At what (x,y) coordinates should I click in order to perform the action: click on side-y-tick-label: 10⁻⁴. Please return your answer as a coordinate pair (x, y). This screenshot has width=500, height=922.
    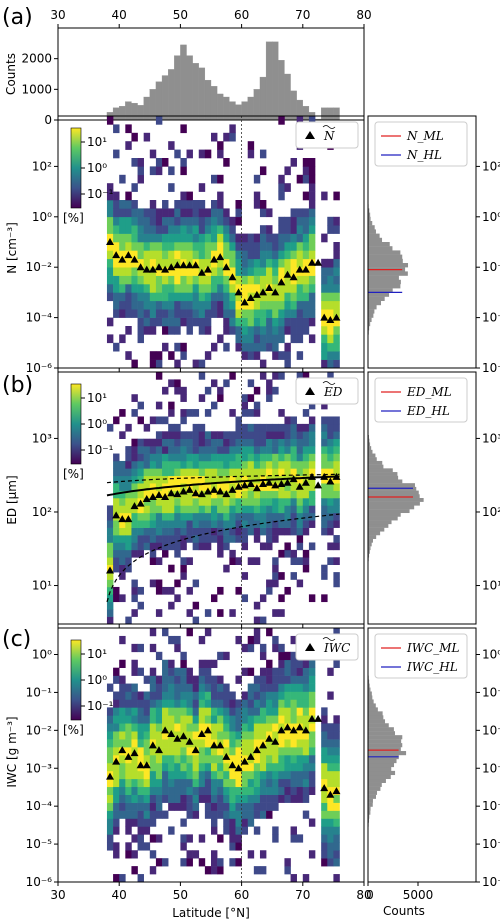
    Looking at the image, I should click on (491, 806).